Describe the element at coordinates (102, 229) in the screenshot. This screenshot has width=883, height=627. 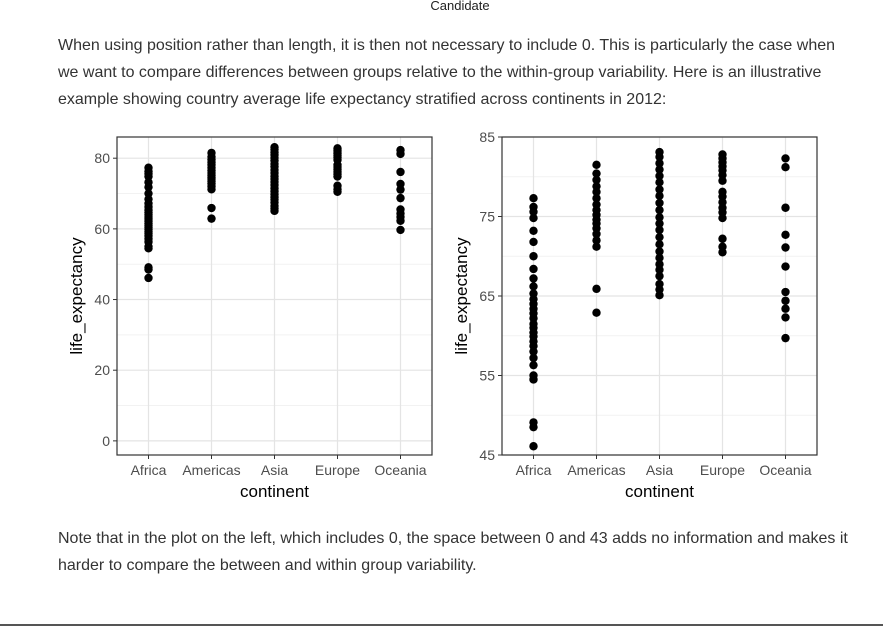
I see `y-tick-label: 60` at that location.